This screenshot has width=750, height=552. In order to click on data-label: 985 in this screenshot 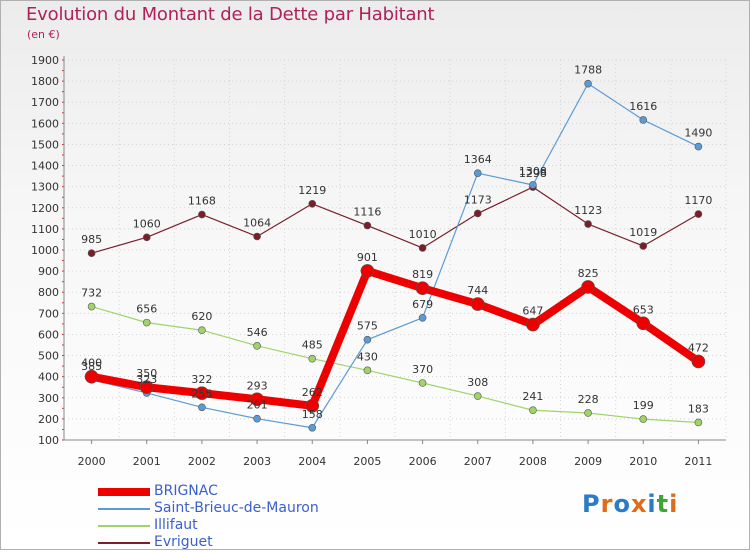, I will do `click(91, 239)`.